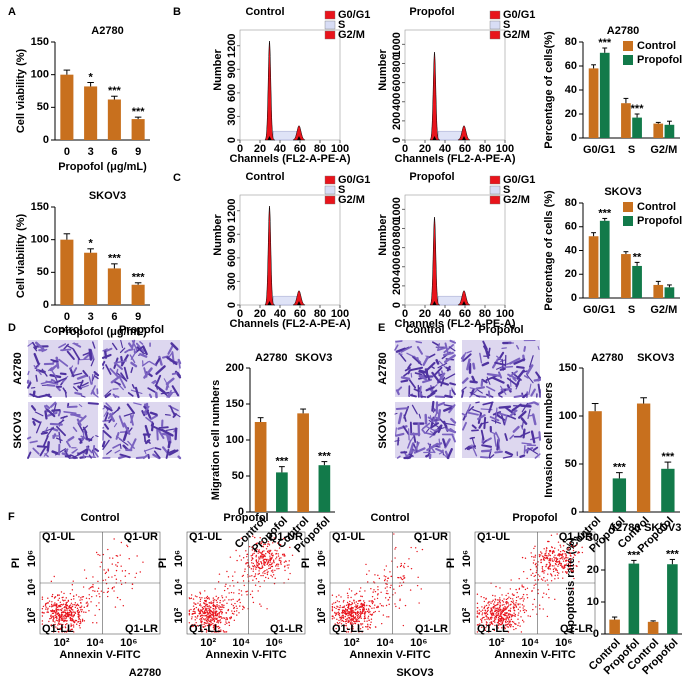 The height and width of the screenshot is (682, 685). Describe the element at coordinates (232, 45) in the screenshot. I see `y-tick-label: 1200` at that location.